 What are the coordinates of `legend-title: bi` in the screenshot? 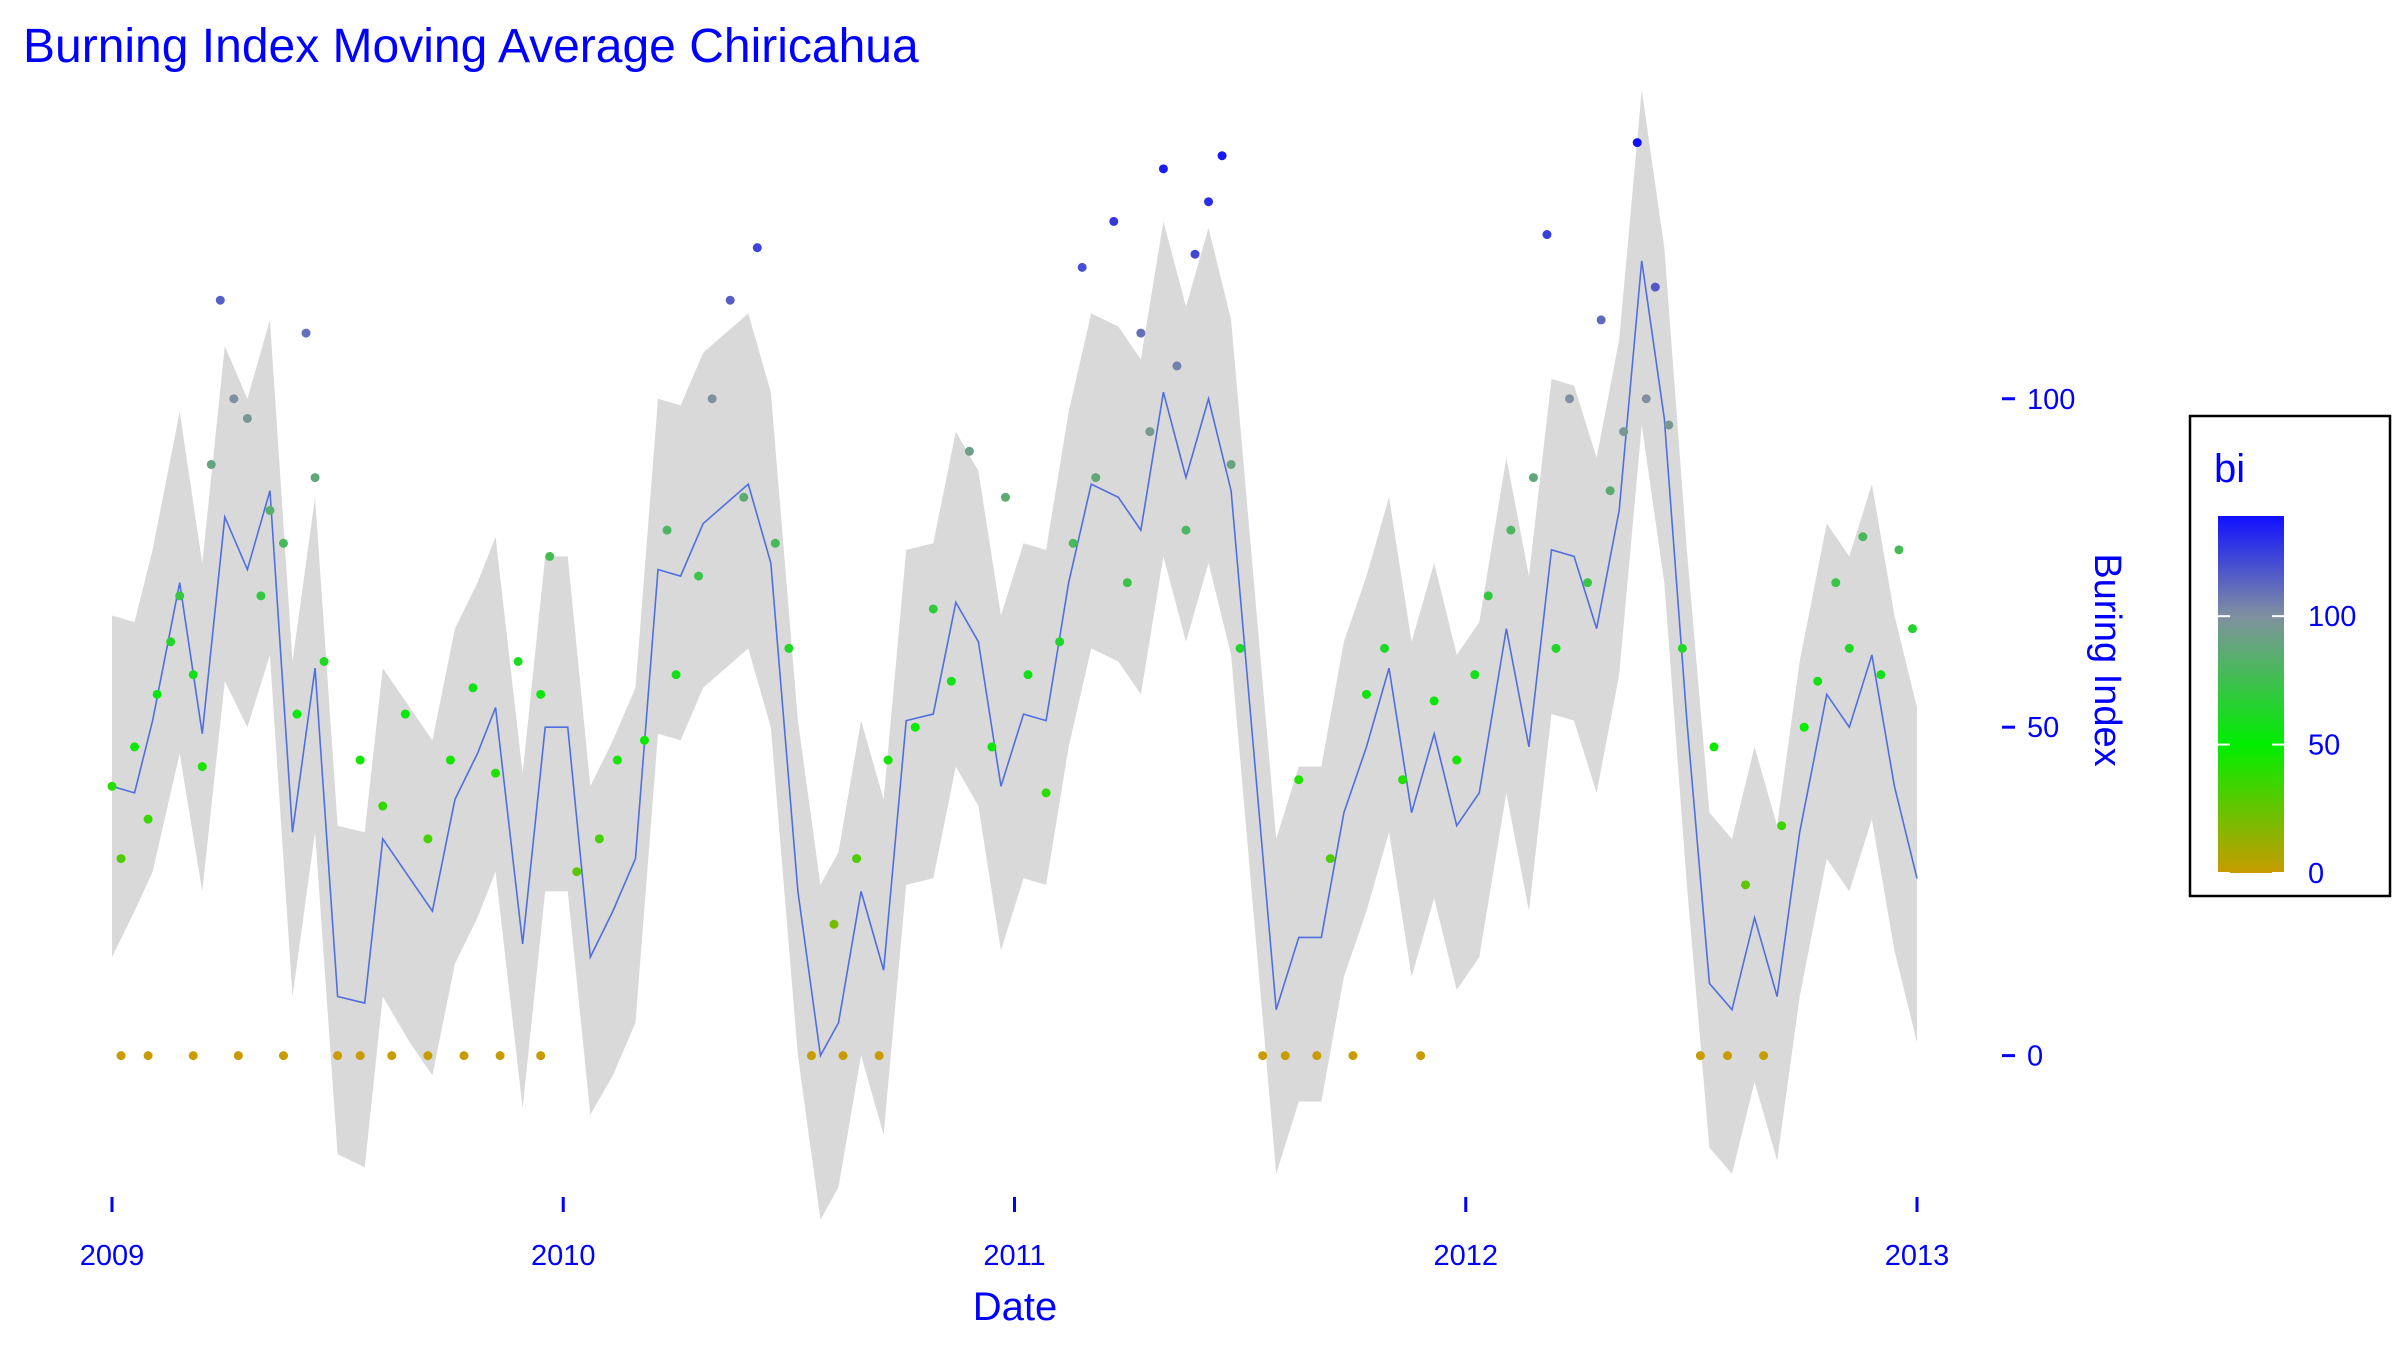 It's located at (2229, 469).